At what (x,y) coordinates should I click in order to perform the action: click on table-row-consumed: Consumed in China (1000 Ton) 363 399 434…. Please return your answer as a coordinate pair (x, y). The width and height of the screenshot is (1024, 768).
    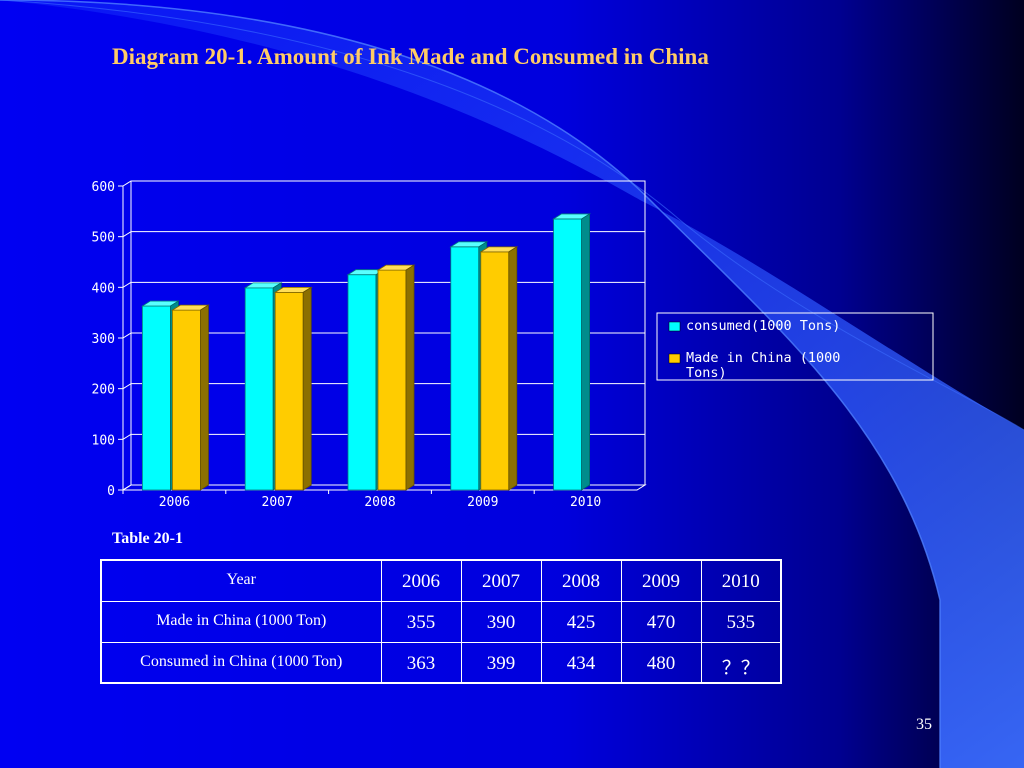
    Looking at the image, I should click on (441, 662).